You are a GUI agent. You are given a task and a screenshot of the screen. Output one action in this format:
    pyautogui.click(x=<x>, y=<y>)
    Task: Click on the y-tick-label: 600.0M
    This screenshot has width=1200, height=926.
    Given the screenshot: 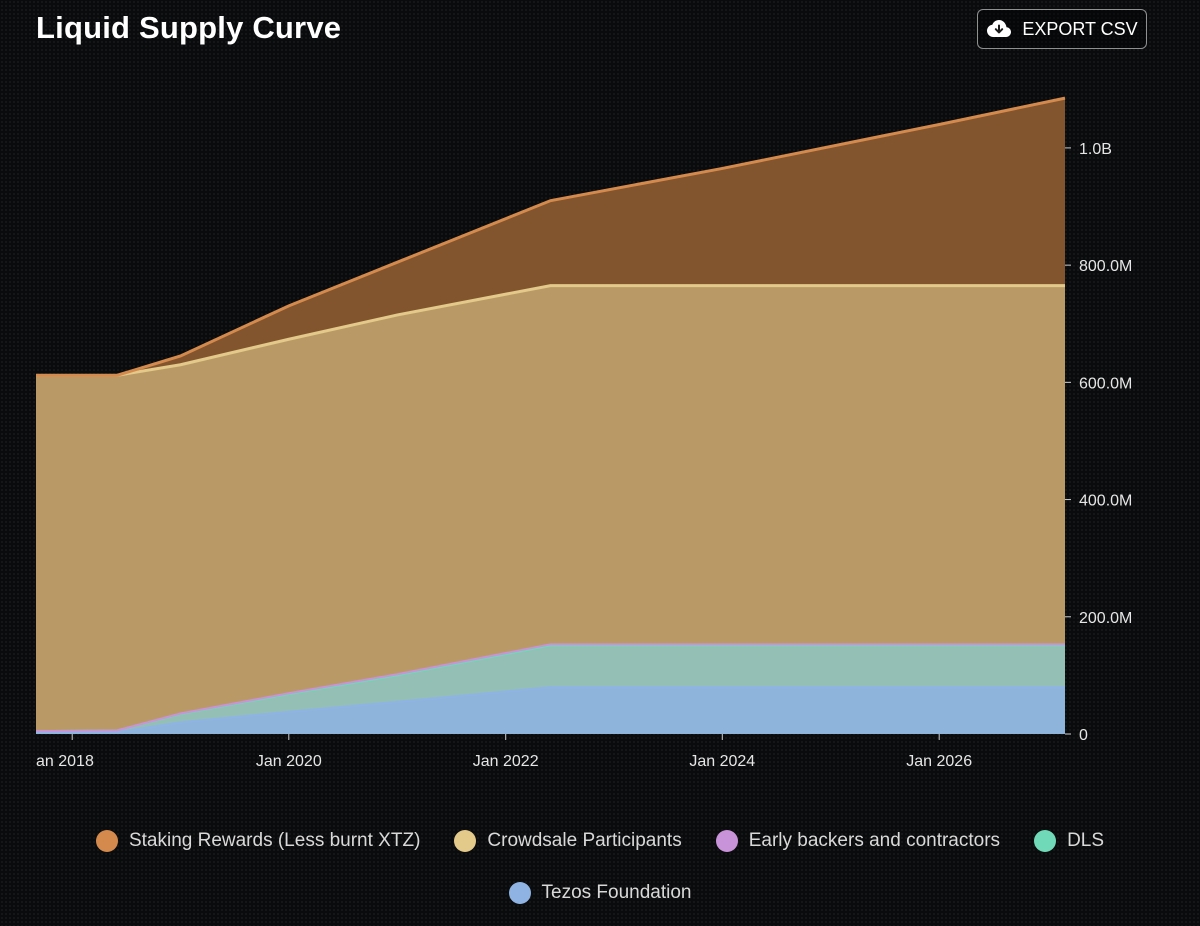 What is the action you would take?
    pyautogui.click(x=1105, y=383)
    